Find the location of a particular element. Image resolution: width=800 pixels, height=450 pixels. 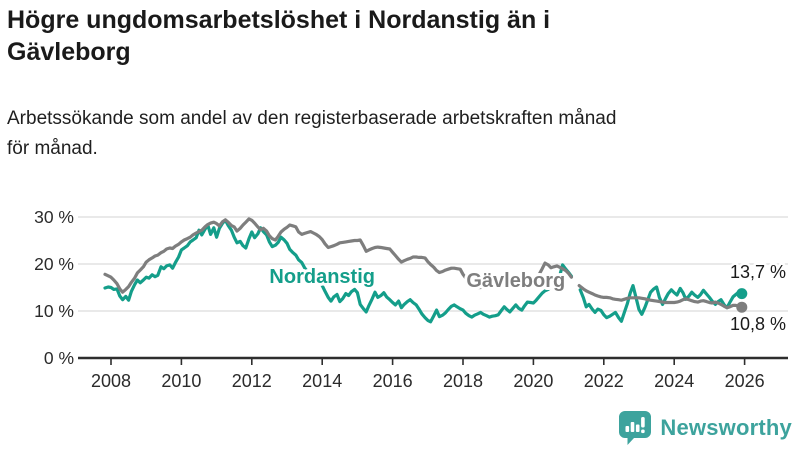

x-axis-tick-label: 2008 is located at coordinates (111, 381).